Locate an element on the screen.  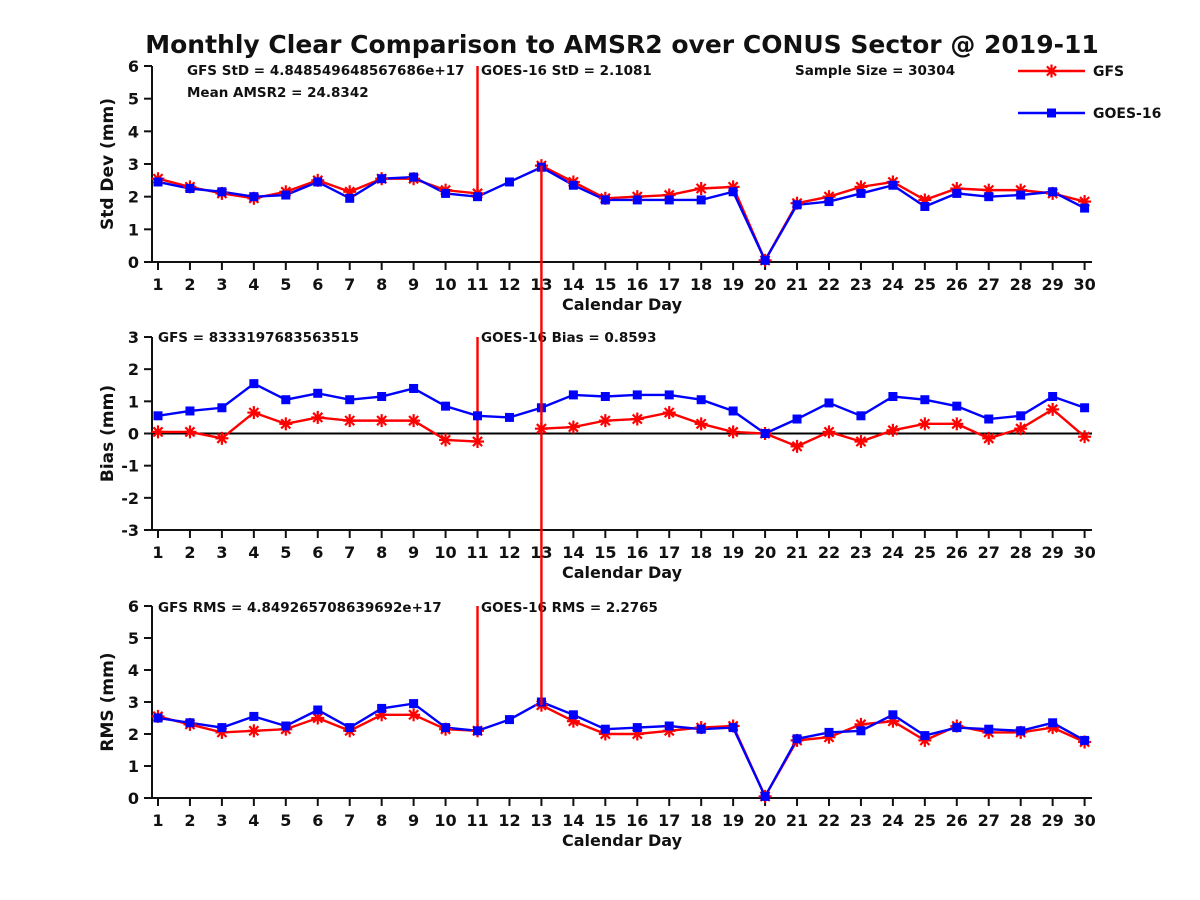
y-tick-label: 4 is located at coordinates (133, 131).